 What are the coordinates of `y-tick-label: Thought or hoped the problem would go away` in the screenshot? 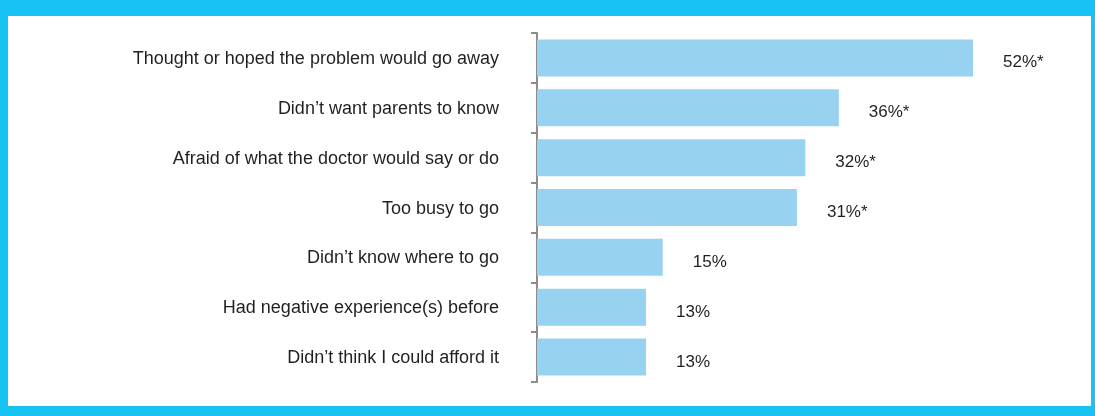 It's located at (315, 57).